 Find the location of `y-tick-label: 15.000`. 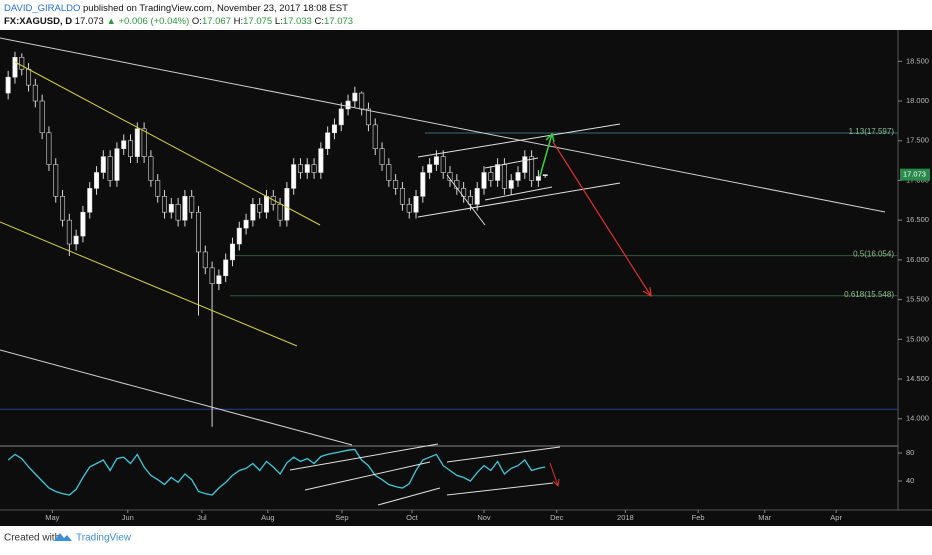

y-tick-label: 15.000 is located at coordinates (917, 338).